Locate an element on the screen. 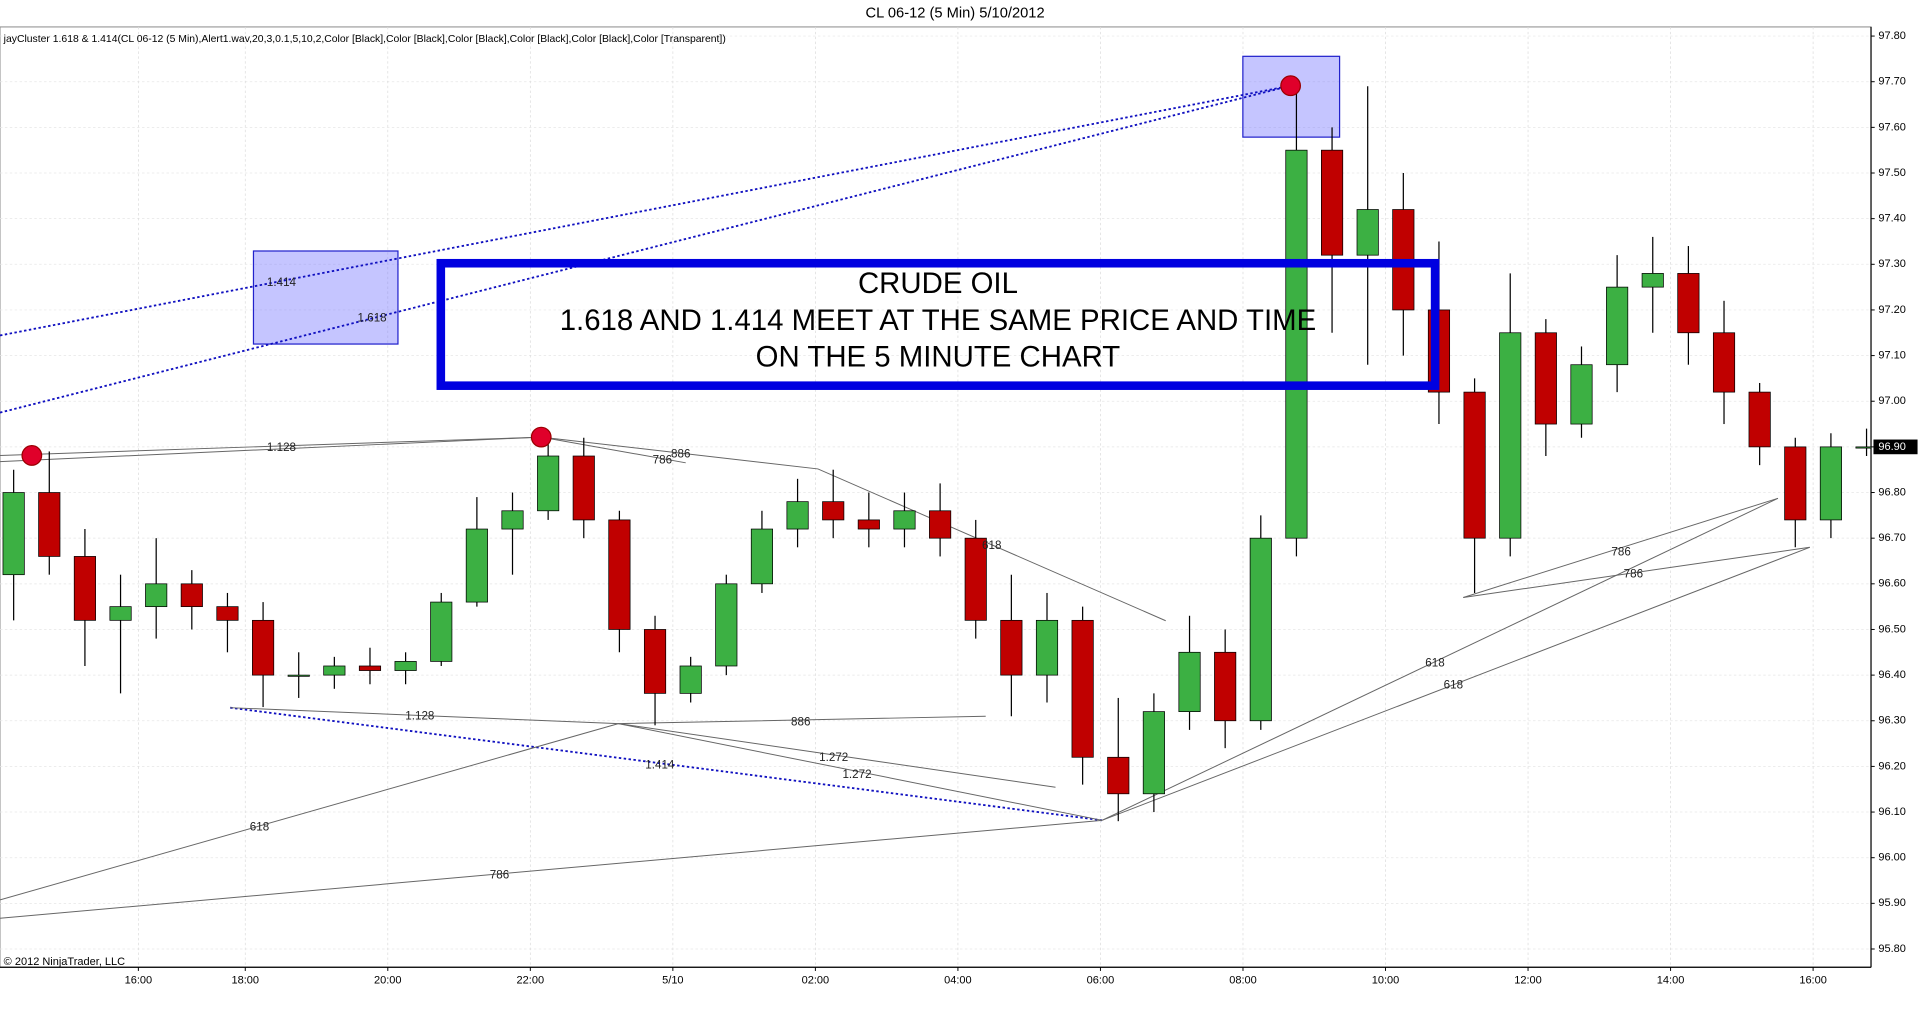 The image size is (1920, 1015). y-tick-label: 97.20 is located at coordinates (1892, 310).